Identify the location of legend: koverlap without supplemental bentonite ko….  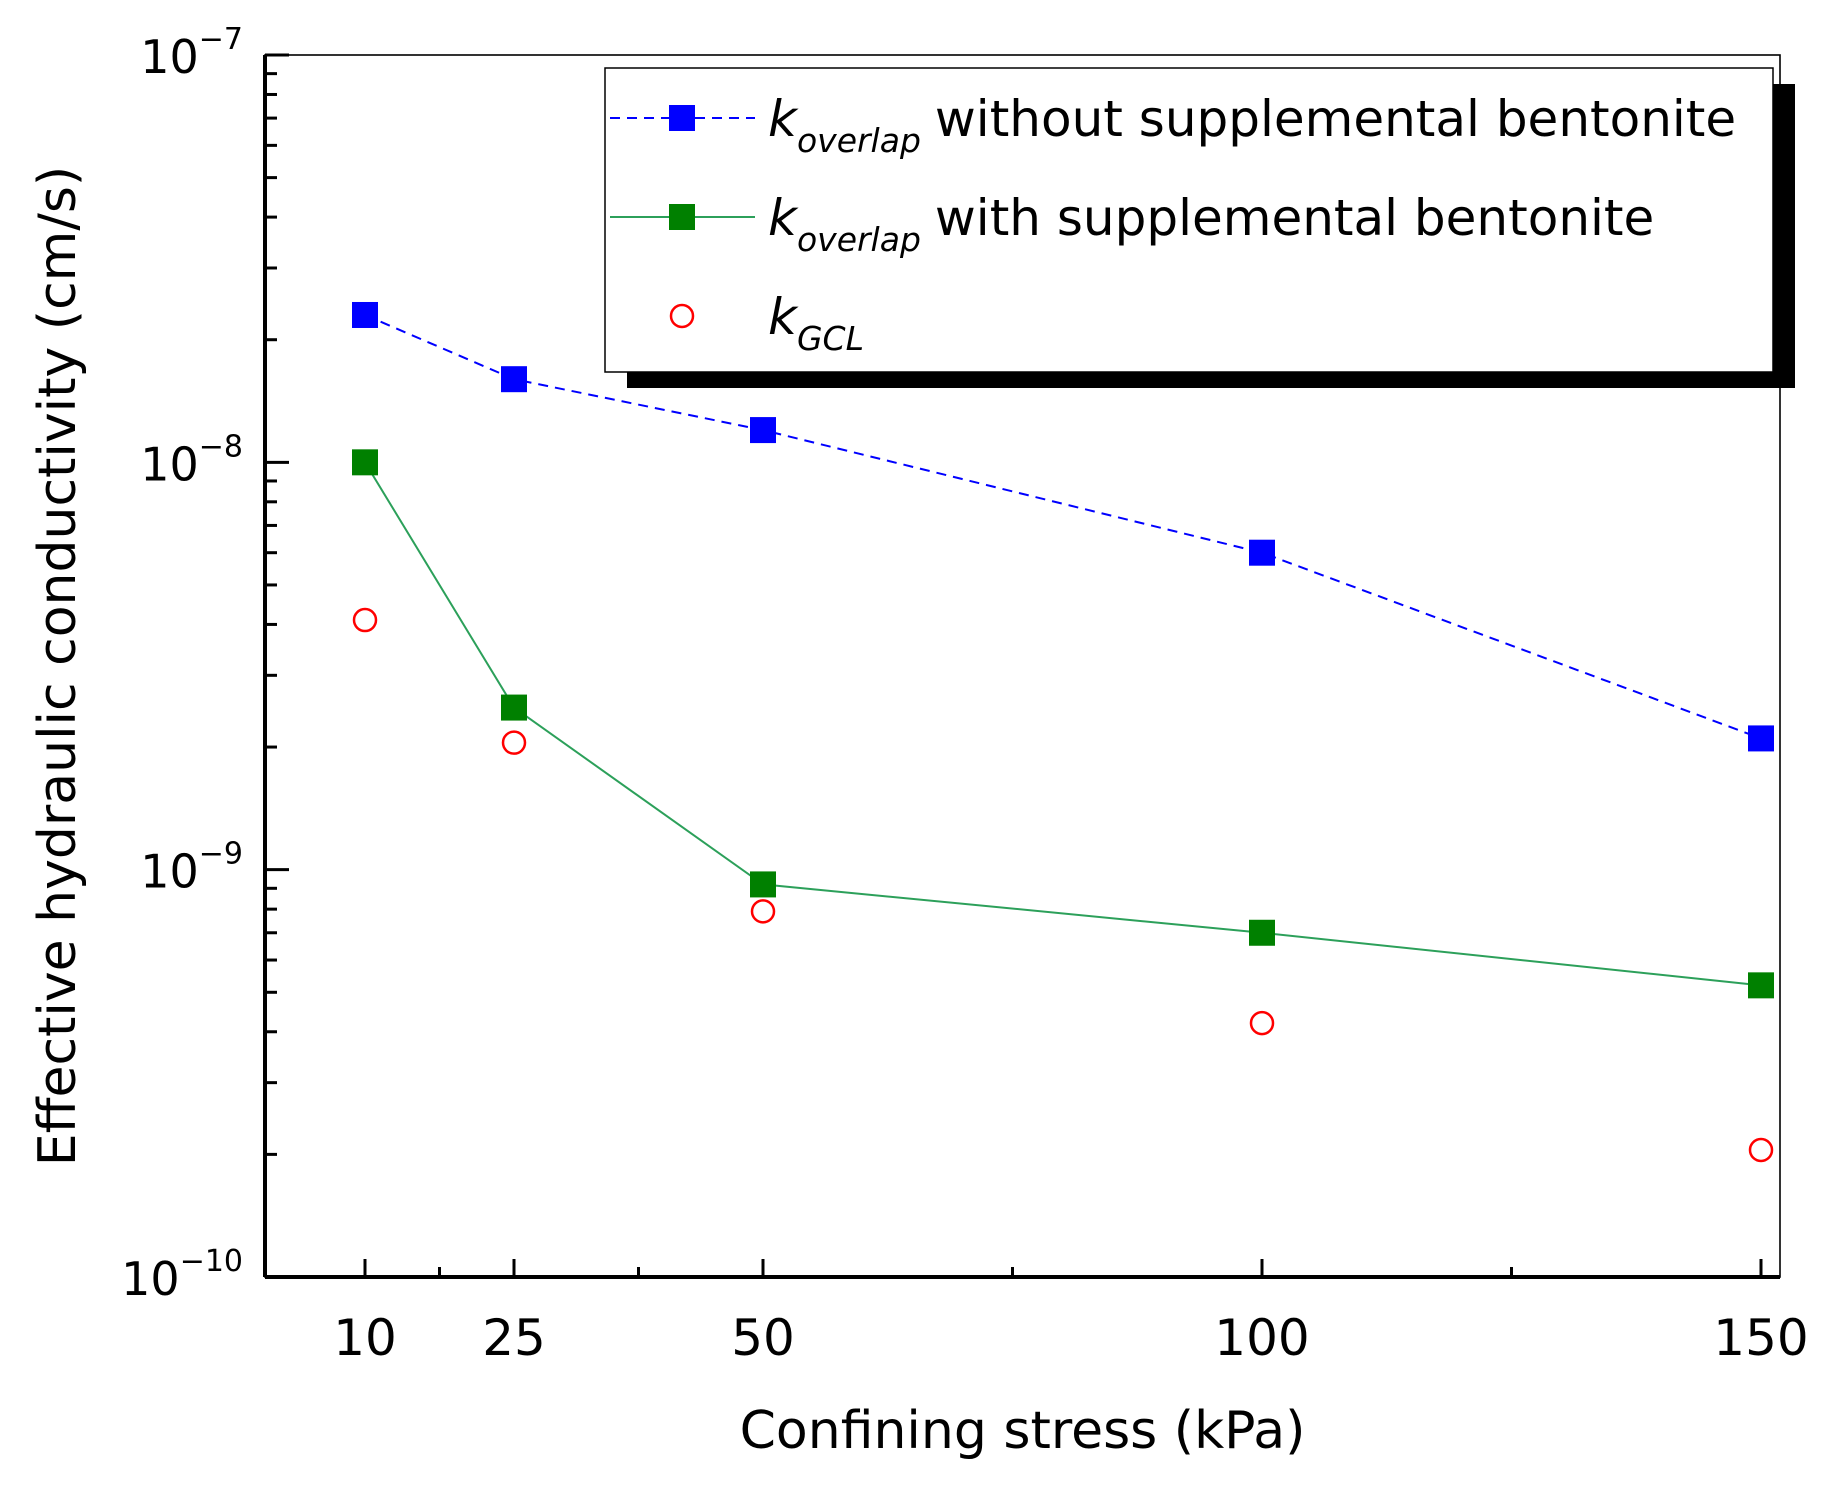
(1199, 227).